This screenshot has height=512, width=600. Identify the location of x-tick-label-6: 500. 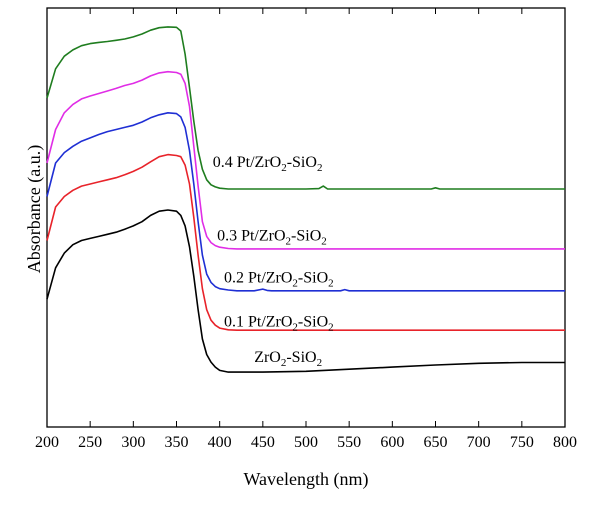
(306, 442).